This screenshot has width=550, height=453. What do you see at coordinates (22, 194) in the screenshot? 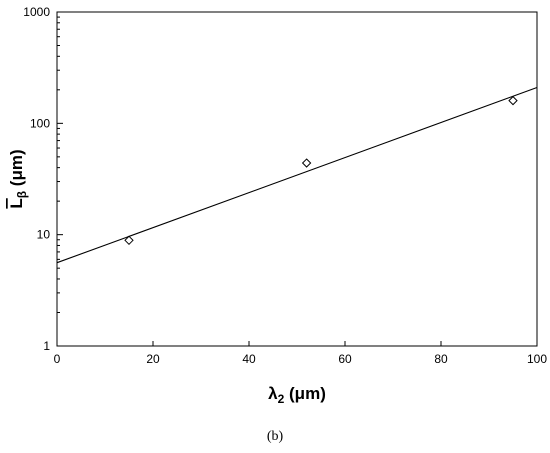
I see `y-axis-title-sub: β` at bounding box center [22, 194].